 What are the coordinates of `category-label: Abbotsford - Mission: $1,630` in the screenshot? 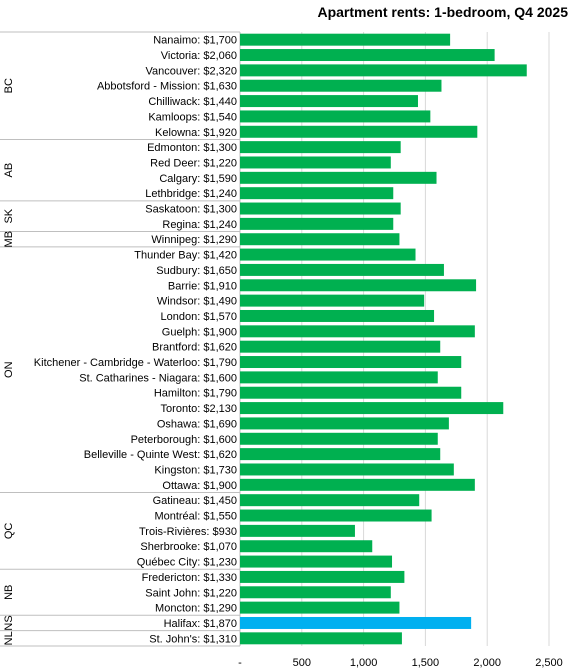 It's located at (167, 87).